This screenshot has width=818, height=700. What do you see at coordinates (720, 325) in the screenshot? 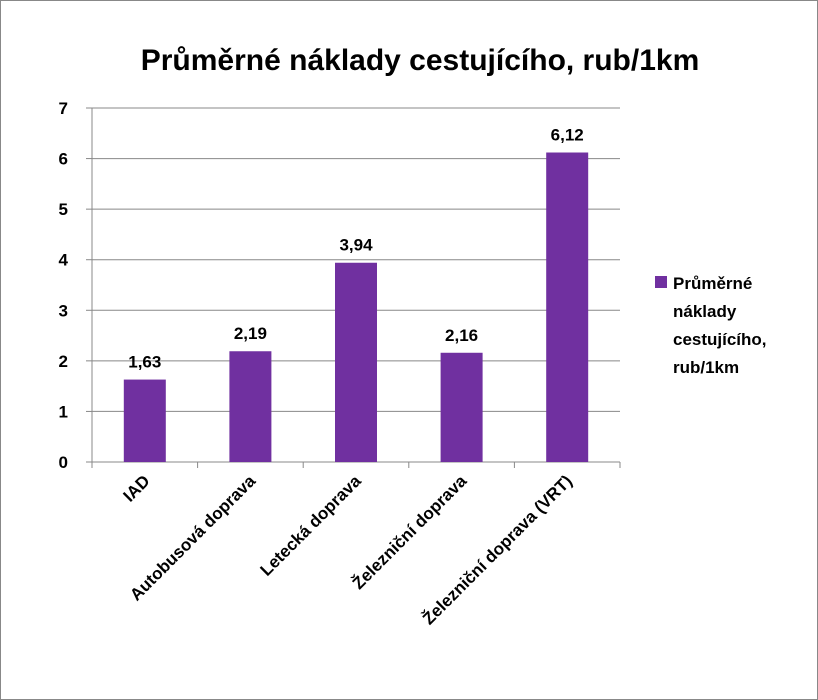
I see `legend-label: Průměrné náklady cestujícího, rub/1km` at bounding box center [720, 325].